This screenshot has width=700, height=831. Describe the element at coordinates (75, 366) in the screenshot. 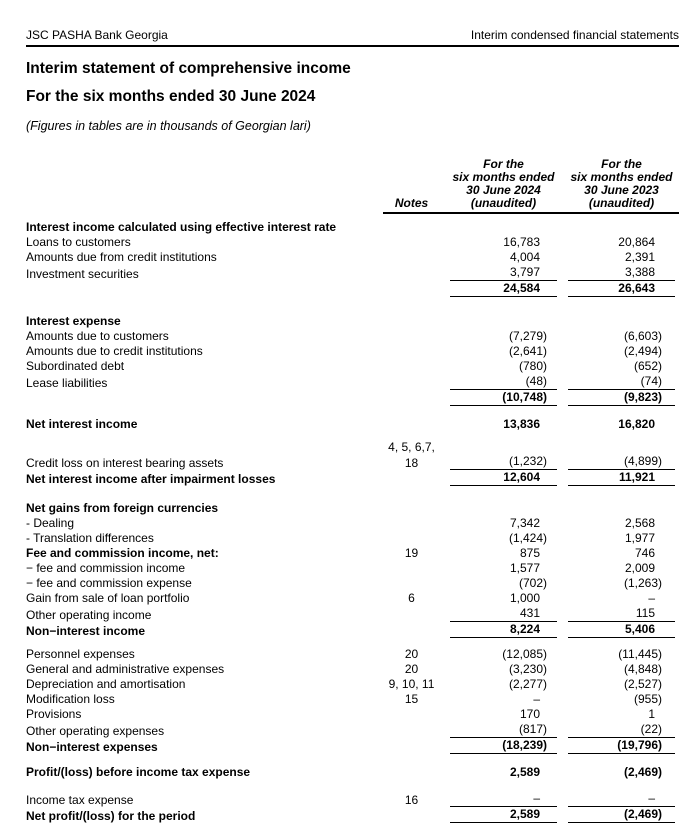

I see `row-label: Subordinated debt` at that location.